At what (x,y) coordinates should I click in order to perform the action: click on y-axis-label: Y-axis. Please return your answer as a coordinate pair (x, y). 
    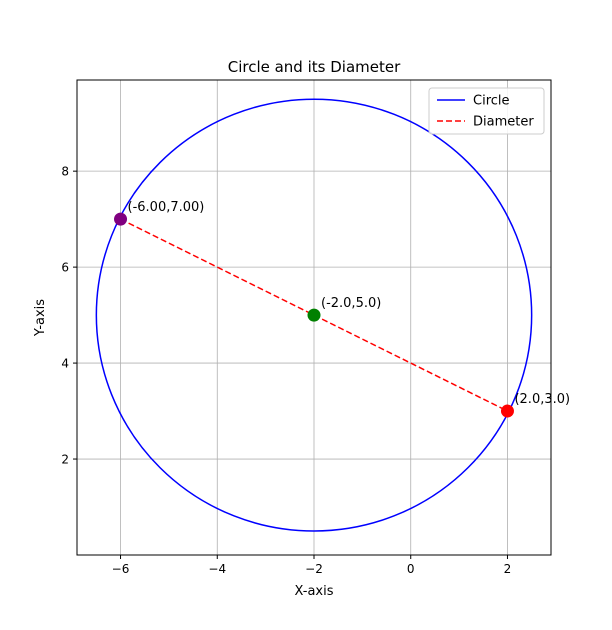
    Looking at the image, I should click on (40, 318).